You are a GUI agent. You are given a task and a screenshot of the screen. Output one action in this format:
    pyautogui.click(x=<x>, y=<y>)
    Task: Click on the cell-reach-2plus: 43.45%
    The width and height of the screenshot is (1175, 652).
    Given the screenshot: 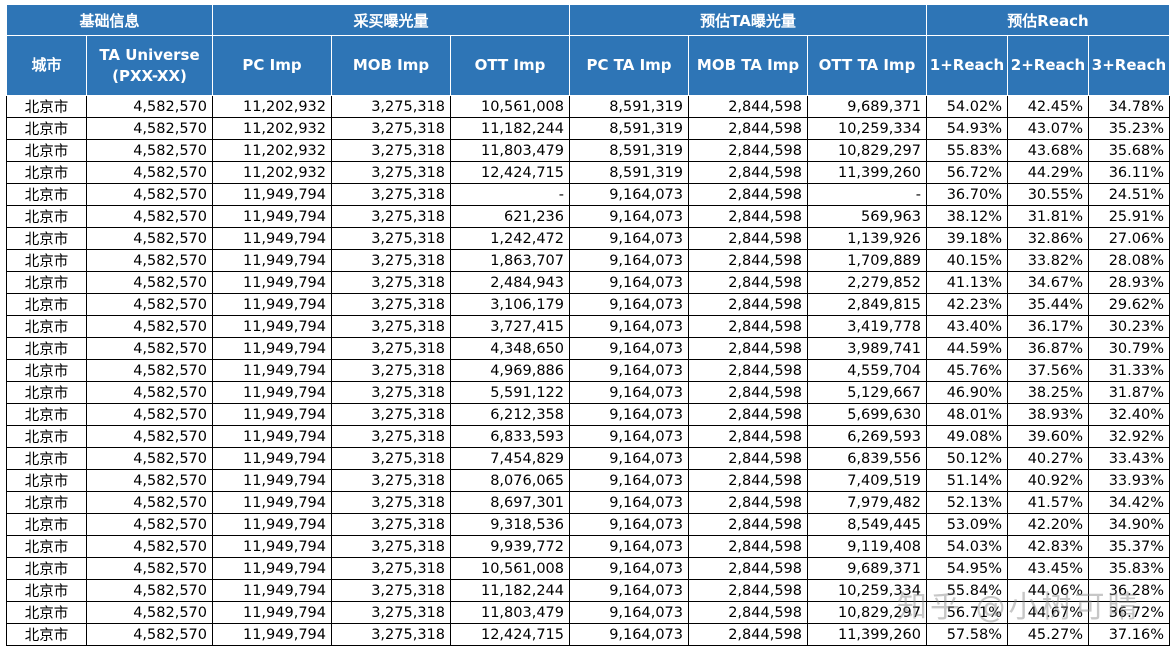 What is the action you would take?
    pyautogui.click(x=1048, y=568)
    